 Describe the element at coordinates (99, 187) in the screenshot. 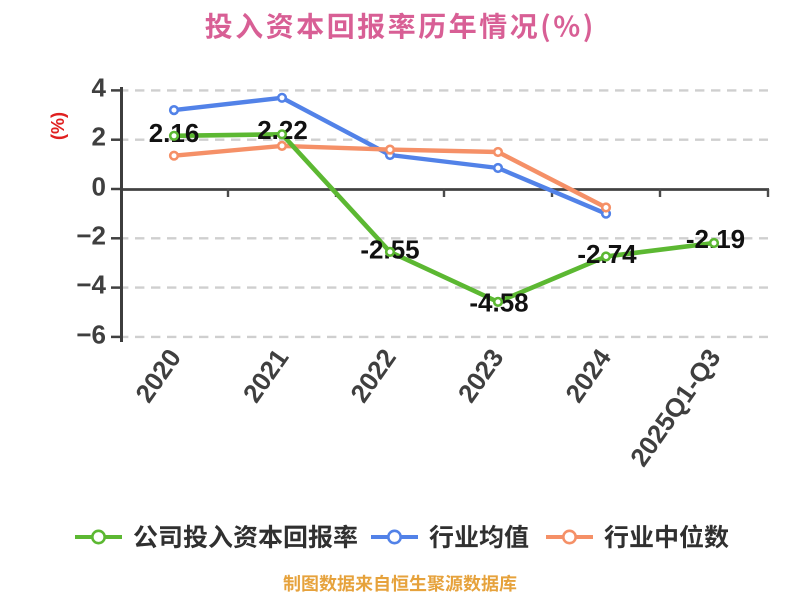

I see `svg-text: 0` at that location.